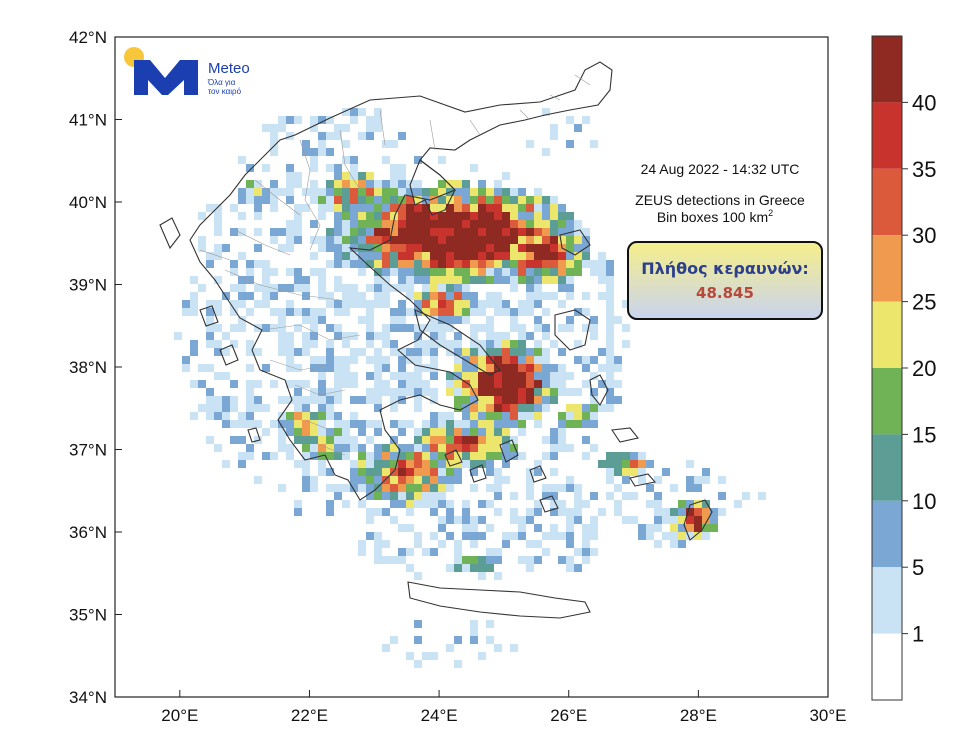 This screenshot has width=960, height=752. Describe the element at coordinates (887, 401) in the screenshot. I see `legend-swatch` at that location.